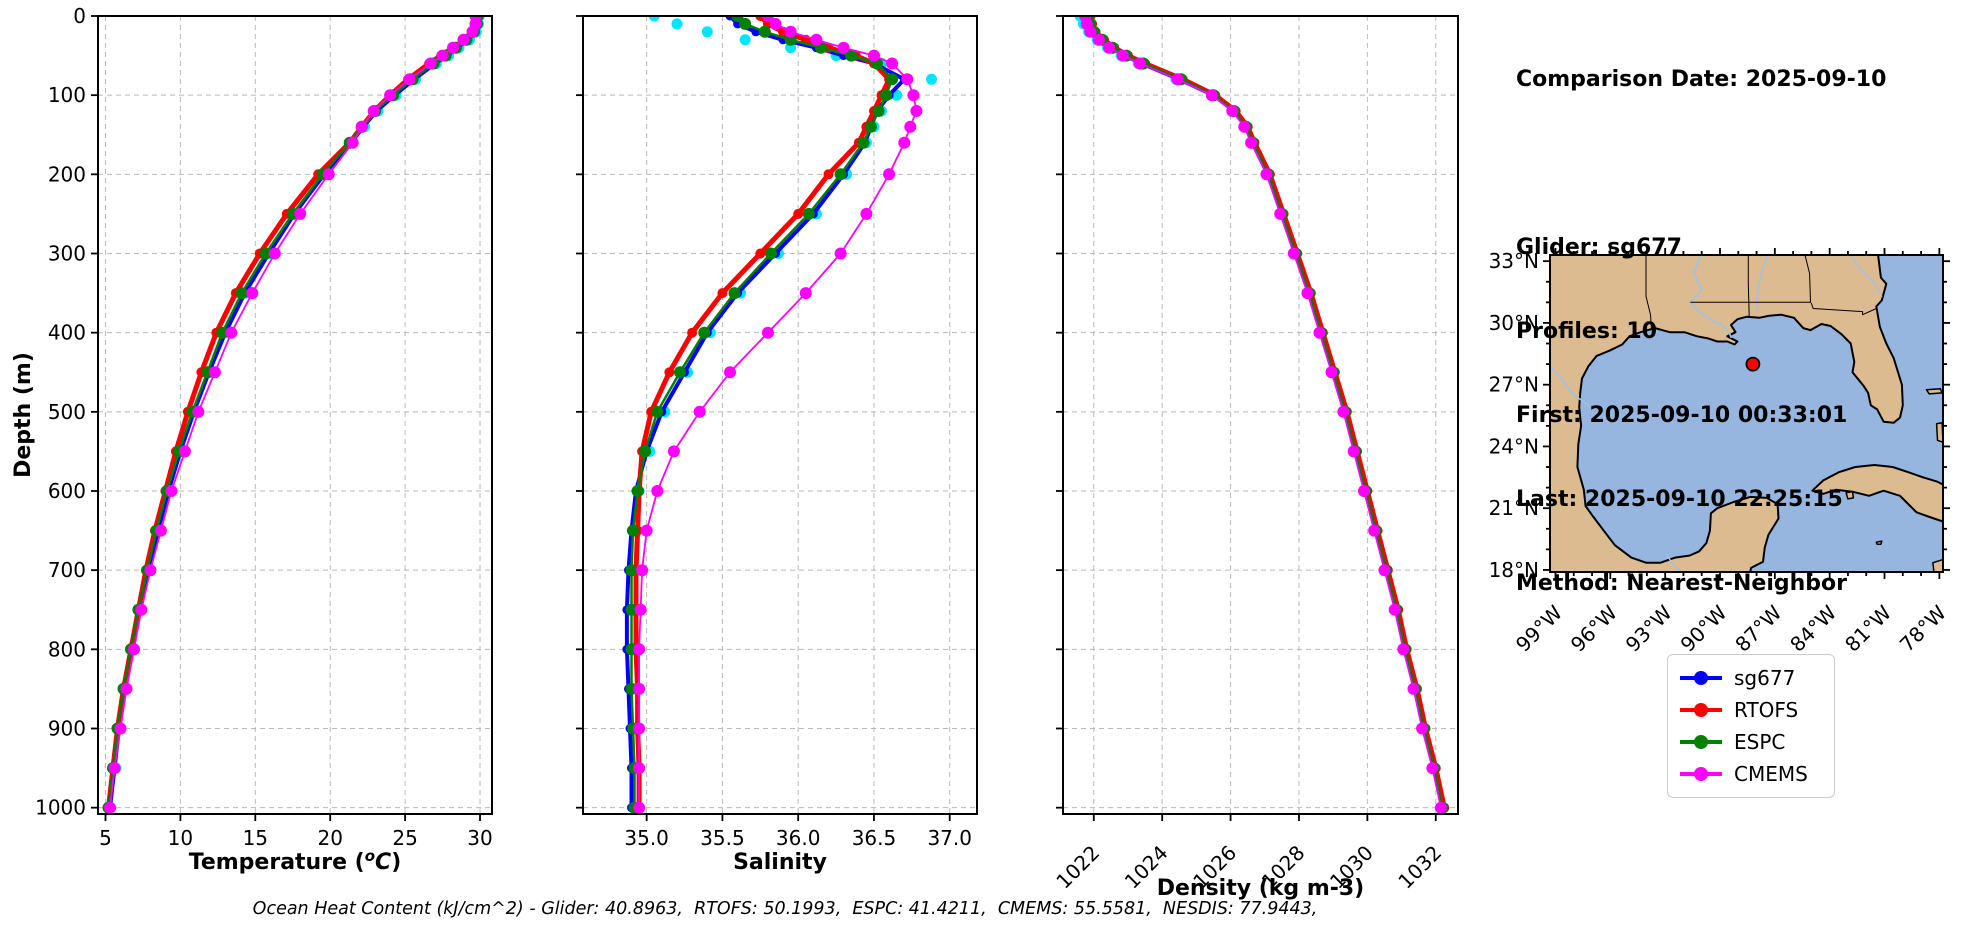 The width and height of the screenshot is (1987, 934). I want to click on land-layer, so click(1746, 413).